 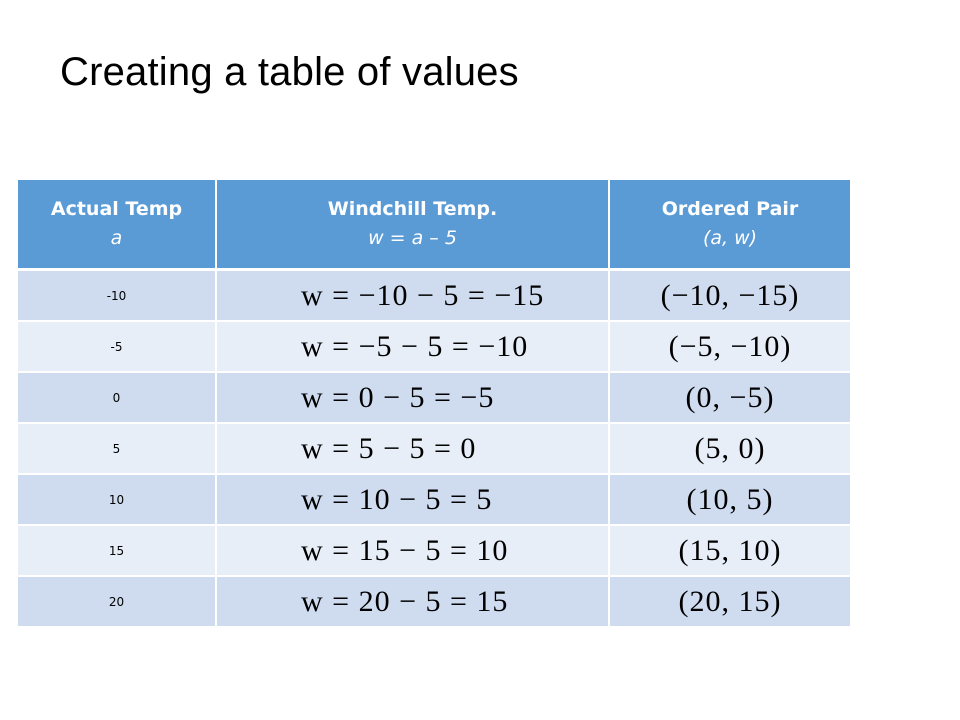 I want to click on table-row: 10 w = 10 − 5 = 5 (10, 5), so click(x=434, y=499).